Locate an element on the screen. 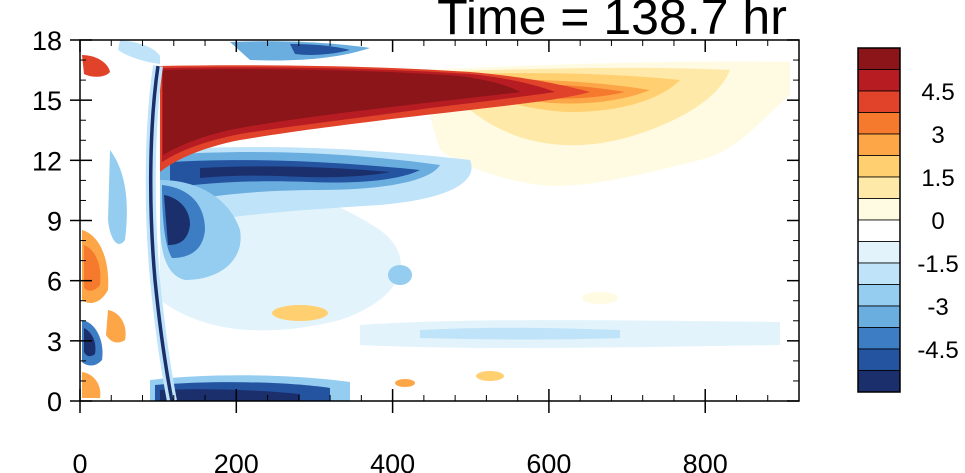  x-tick-label: 600 is located at coordinates (548, 461).